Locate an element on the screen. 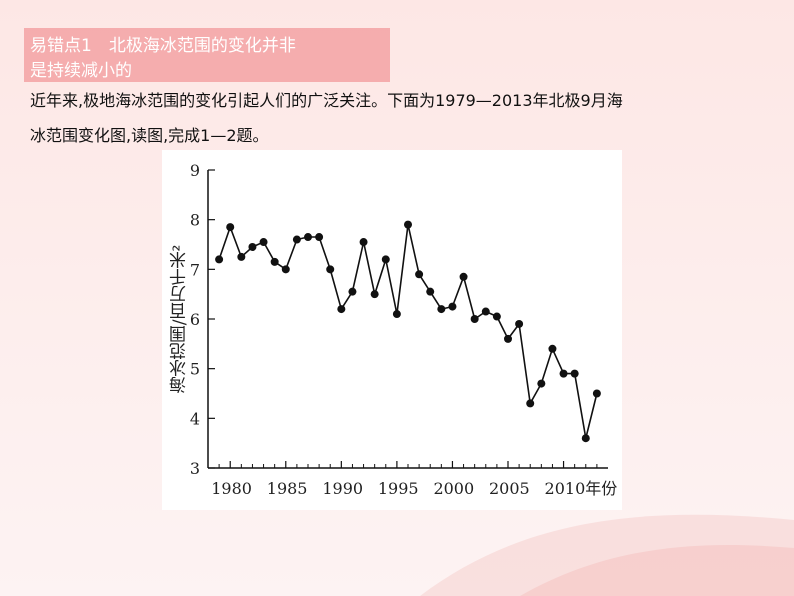 The height and width of the screenshot is (596, 794). y-tick-label: 9 is located at coordinates (195, 170).